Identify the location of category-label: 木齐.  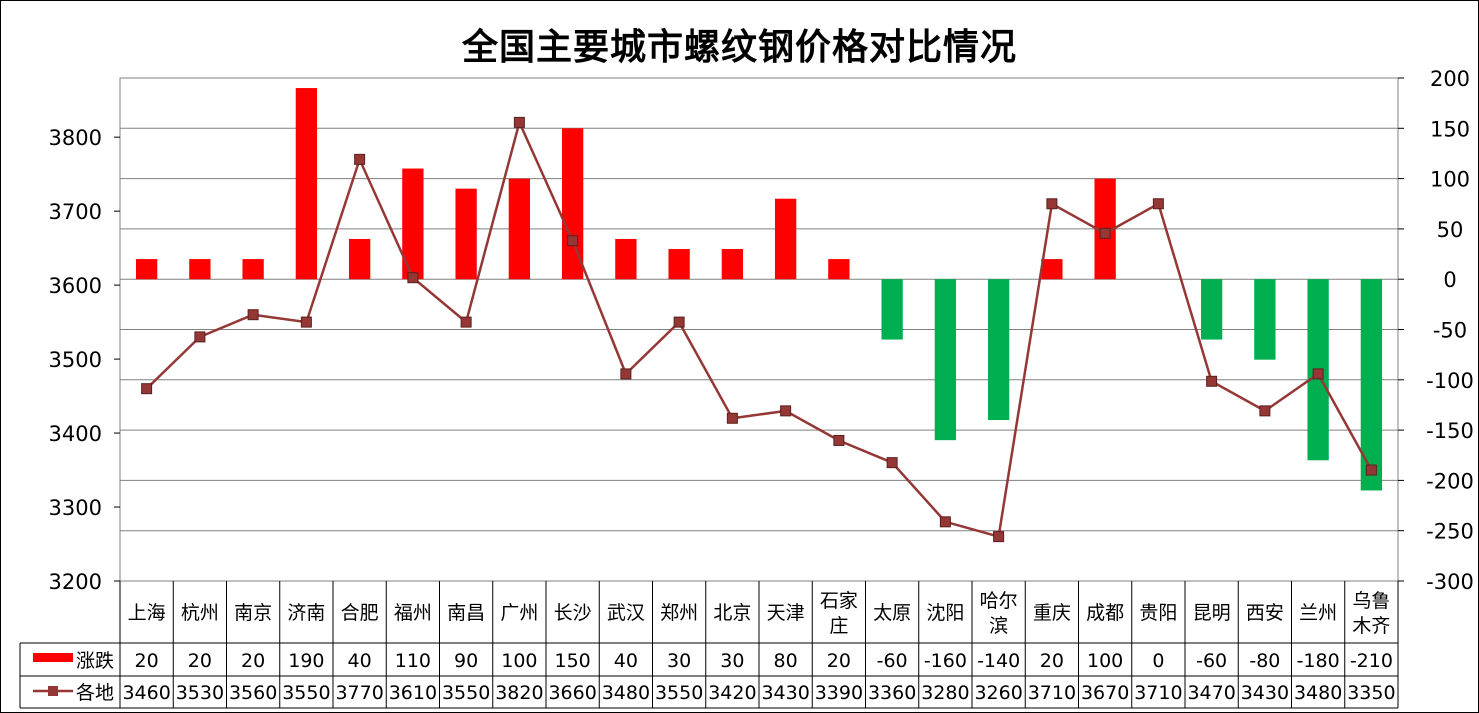
(1371, 626).